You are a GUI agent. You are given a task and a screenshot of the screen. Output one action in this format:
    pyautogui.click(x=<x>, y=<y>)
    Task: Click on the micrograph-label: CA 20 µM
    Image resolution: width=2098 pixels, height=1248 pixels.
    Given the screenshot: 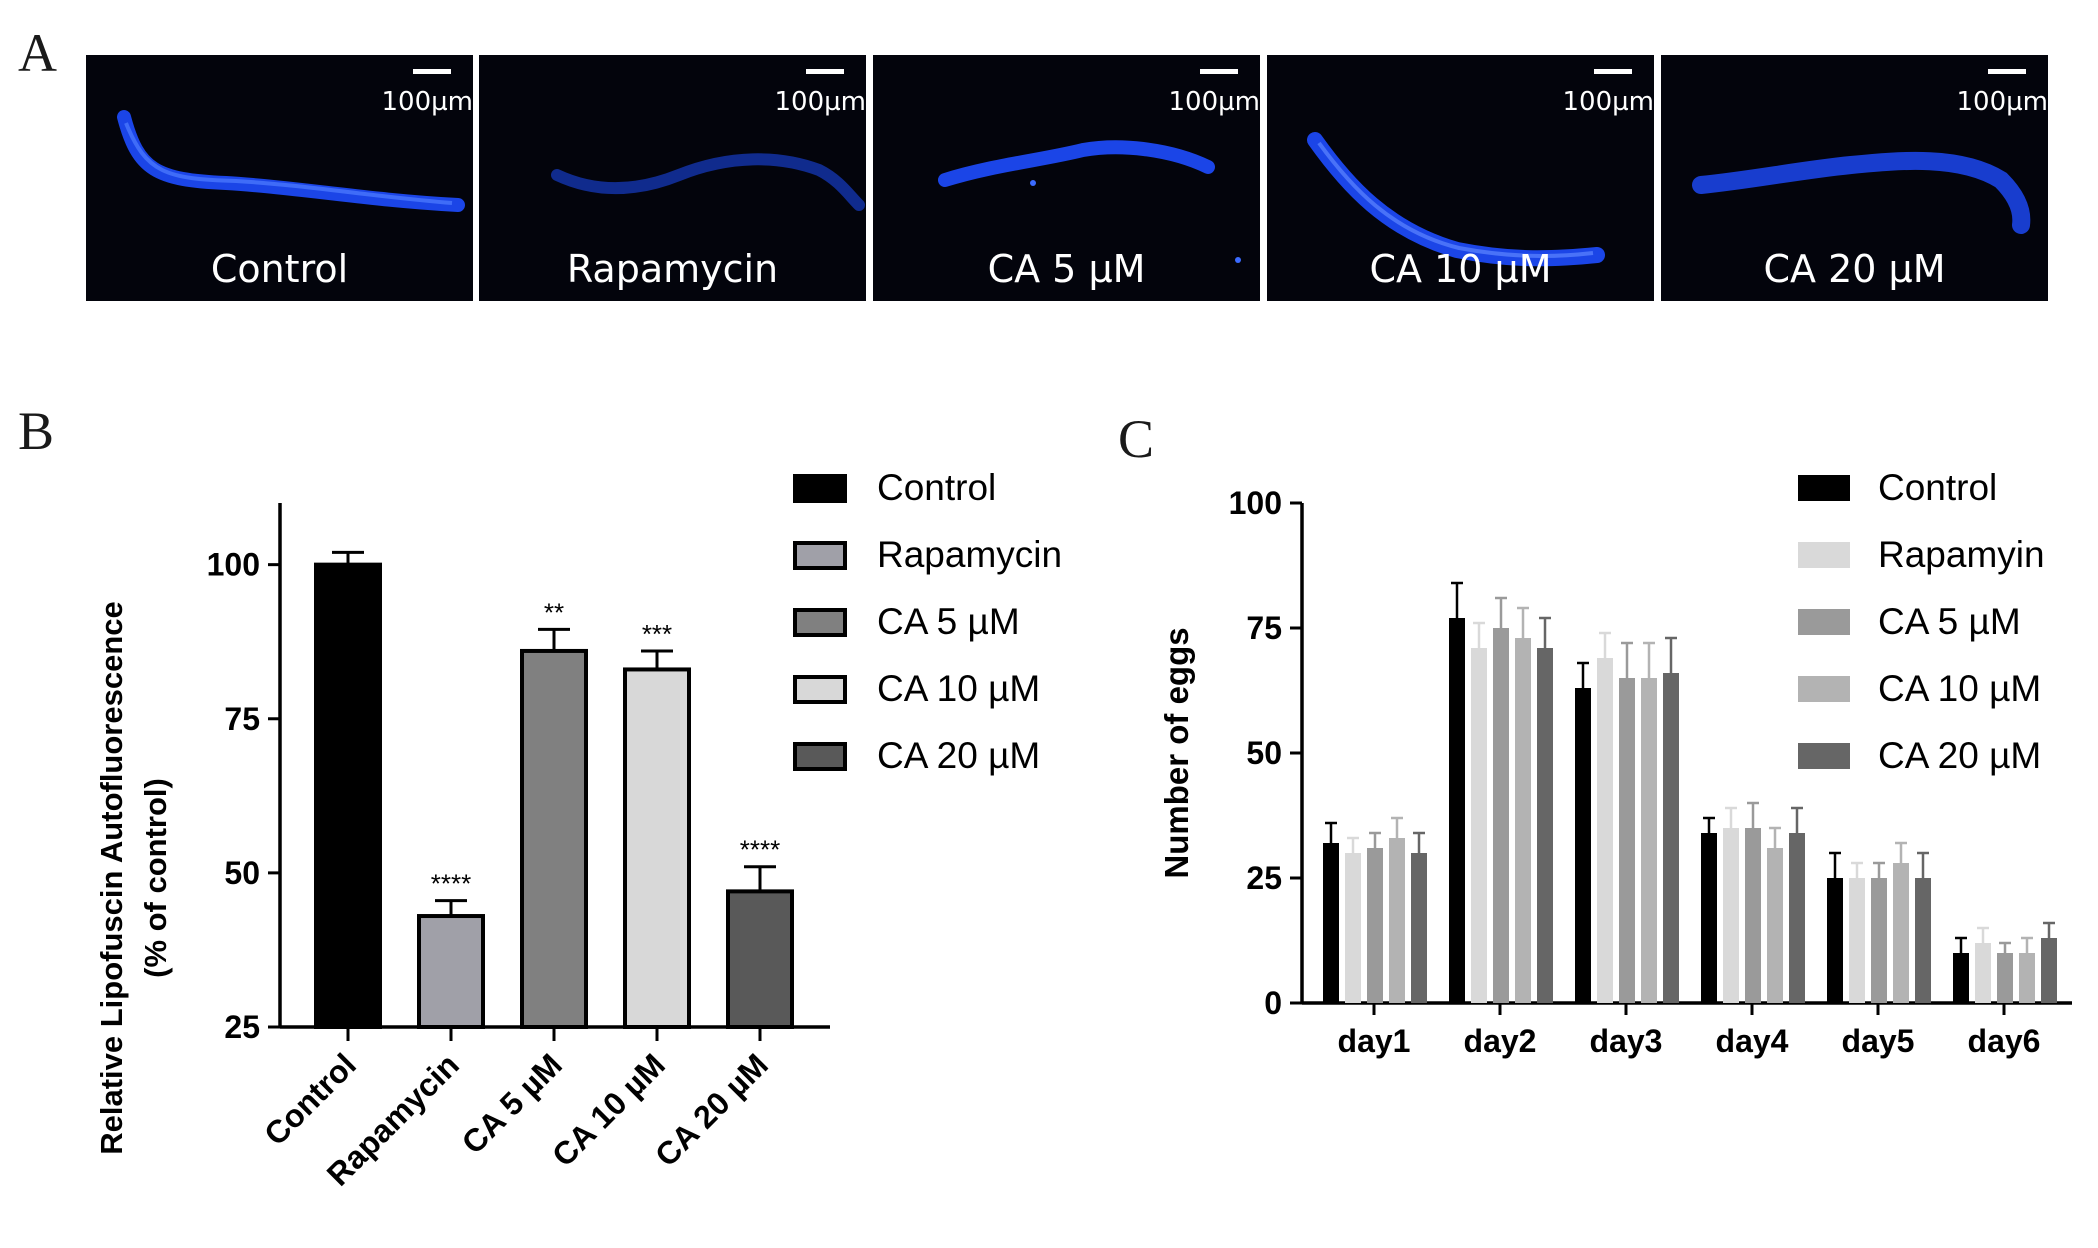 What is the action you would take?
    pyautogui.click(x=1854, y=269)
    